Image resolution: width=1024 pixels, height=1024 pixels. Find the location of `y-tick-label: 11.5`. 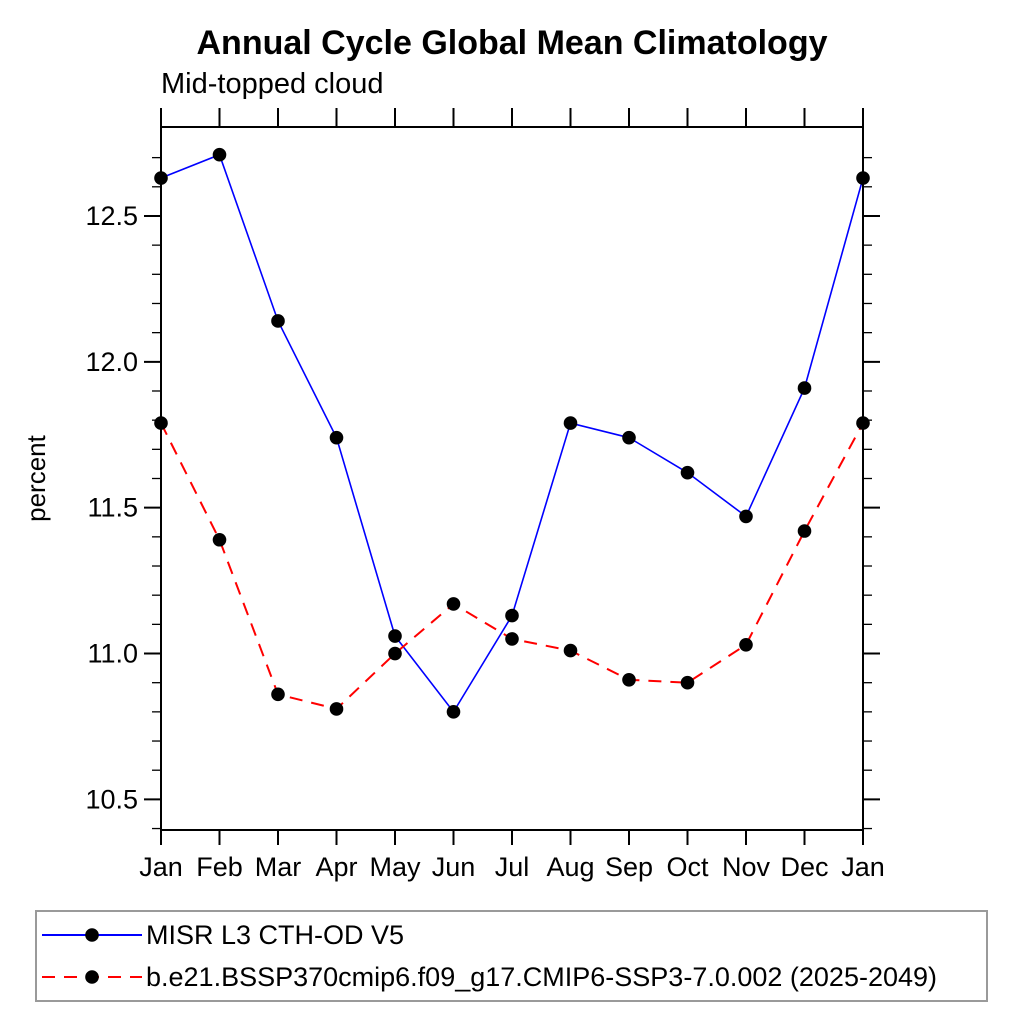

y-tick-label: 11.5 is located at coordinates (112, 508).